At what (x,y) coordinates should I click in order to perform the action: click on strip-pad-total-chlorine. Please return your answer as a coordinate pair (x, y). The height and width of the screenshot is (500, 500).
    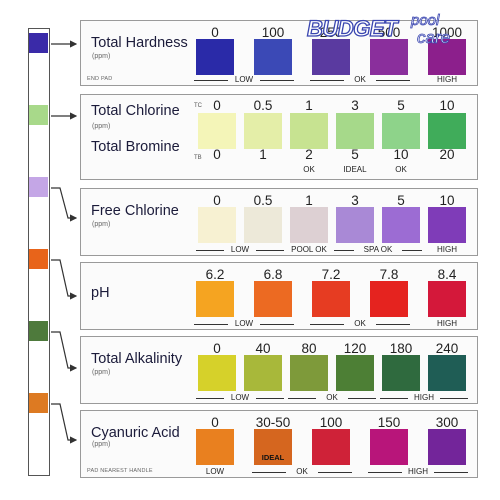
    Looking at the image, I should click on (38, 115).